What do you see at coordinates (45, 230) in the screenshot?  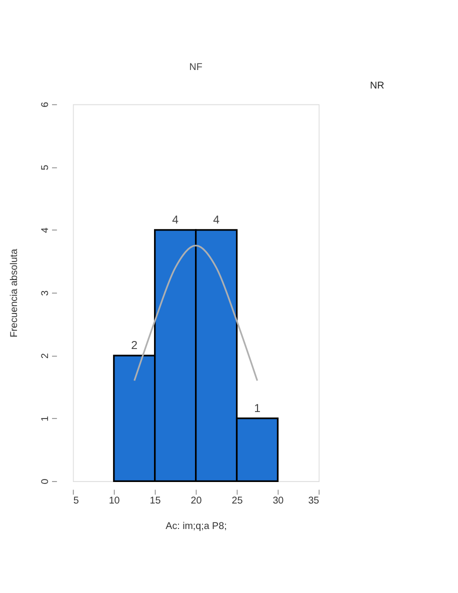 I see `y-tick-label: 4` at bounding box center [45, 230].